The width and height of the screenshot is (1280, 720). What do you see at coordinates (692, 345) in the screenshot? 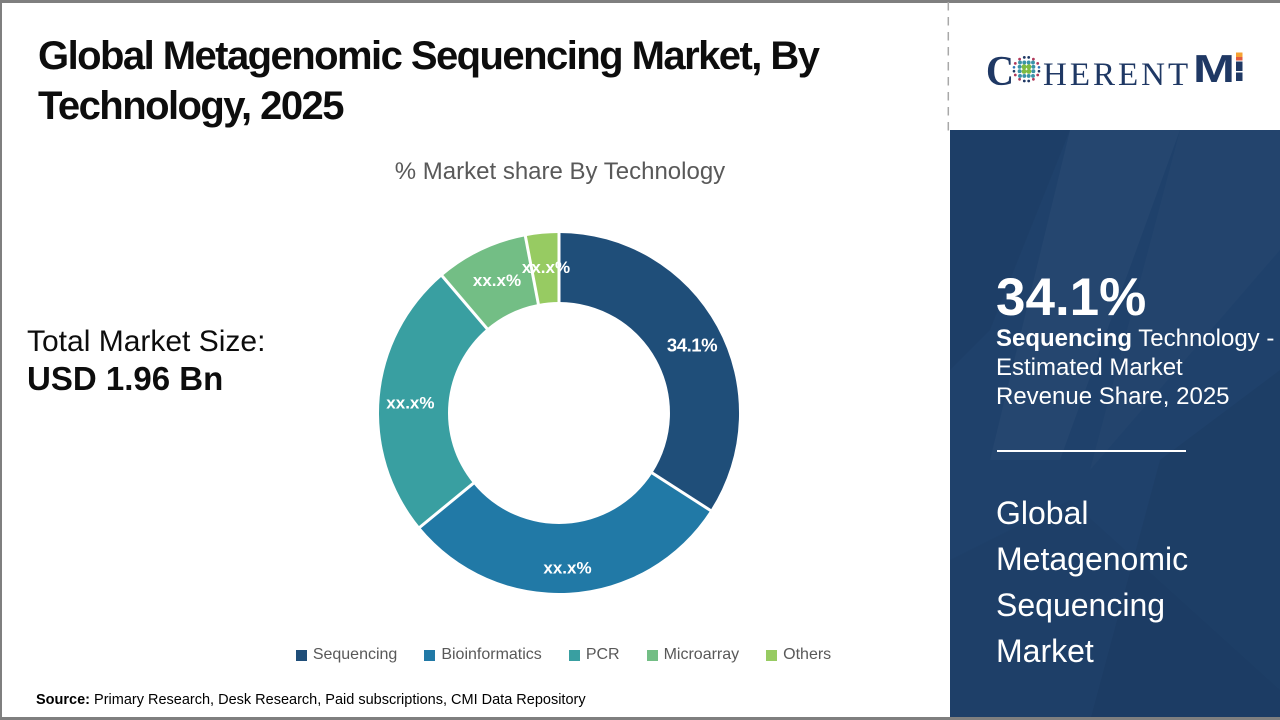
I see `svg-text: 34.1%` at bounding box center [692, 345].